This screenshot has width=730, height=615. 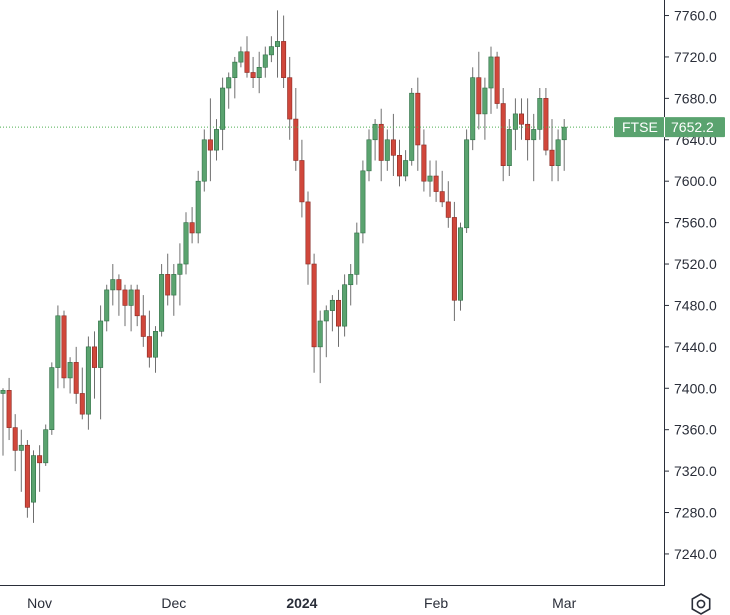 I want to click on price-tick-label: 7600.0, so click(x=695, y=181).